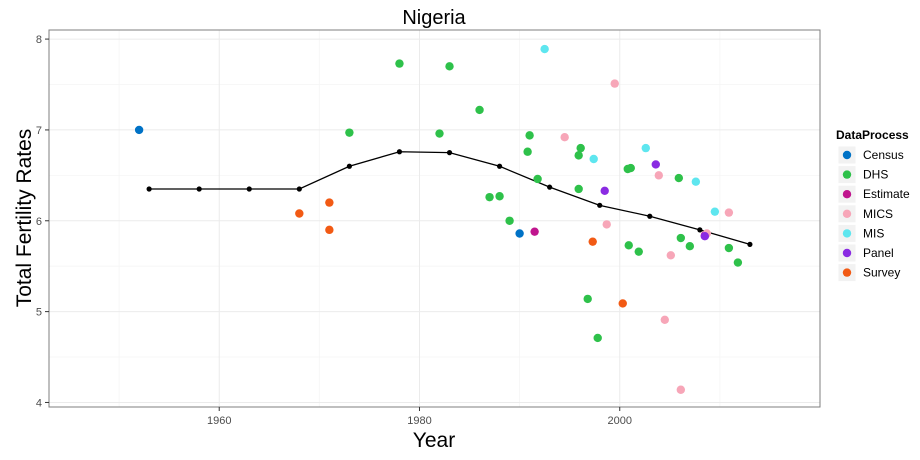 This screenshot has width=920, height=460. What do you see at coordinates (873, 233) in the screenshot?
I see `legend-label-mis: MIS` at bounding box center [873, 233].